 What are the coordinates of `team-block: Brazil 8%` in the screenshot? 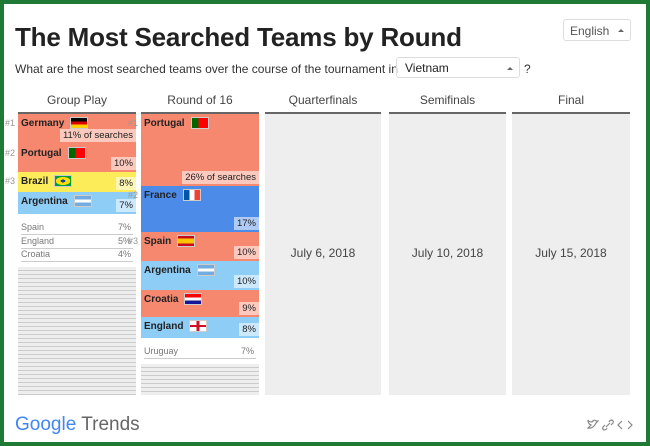 It's located at (77, 182).